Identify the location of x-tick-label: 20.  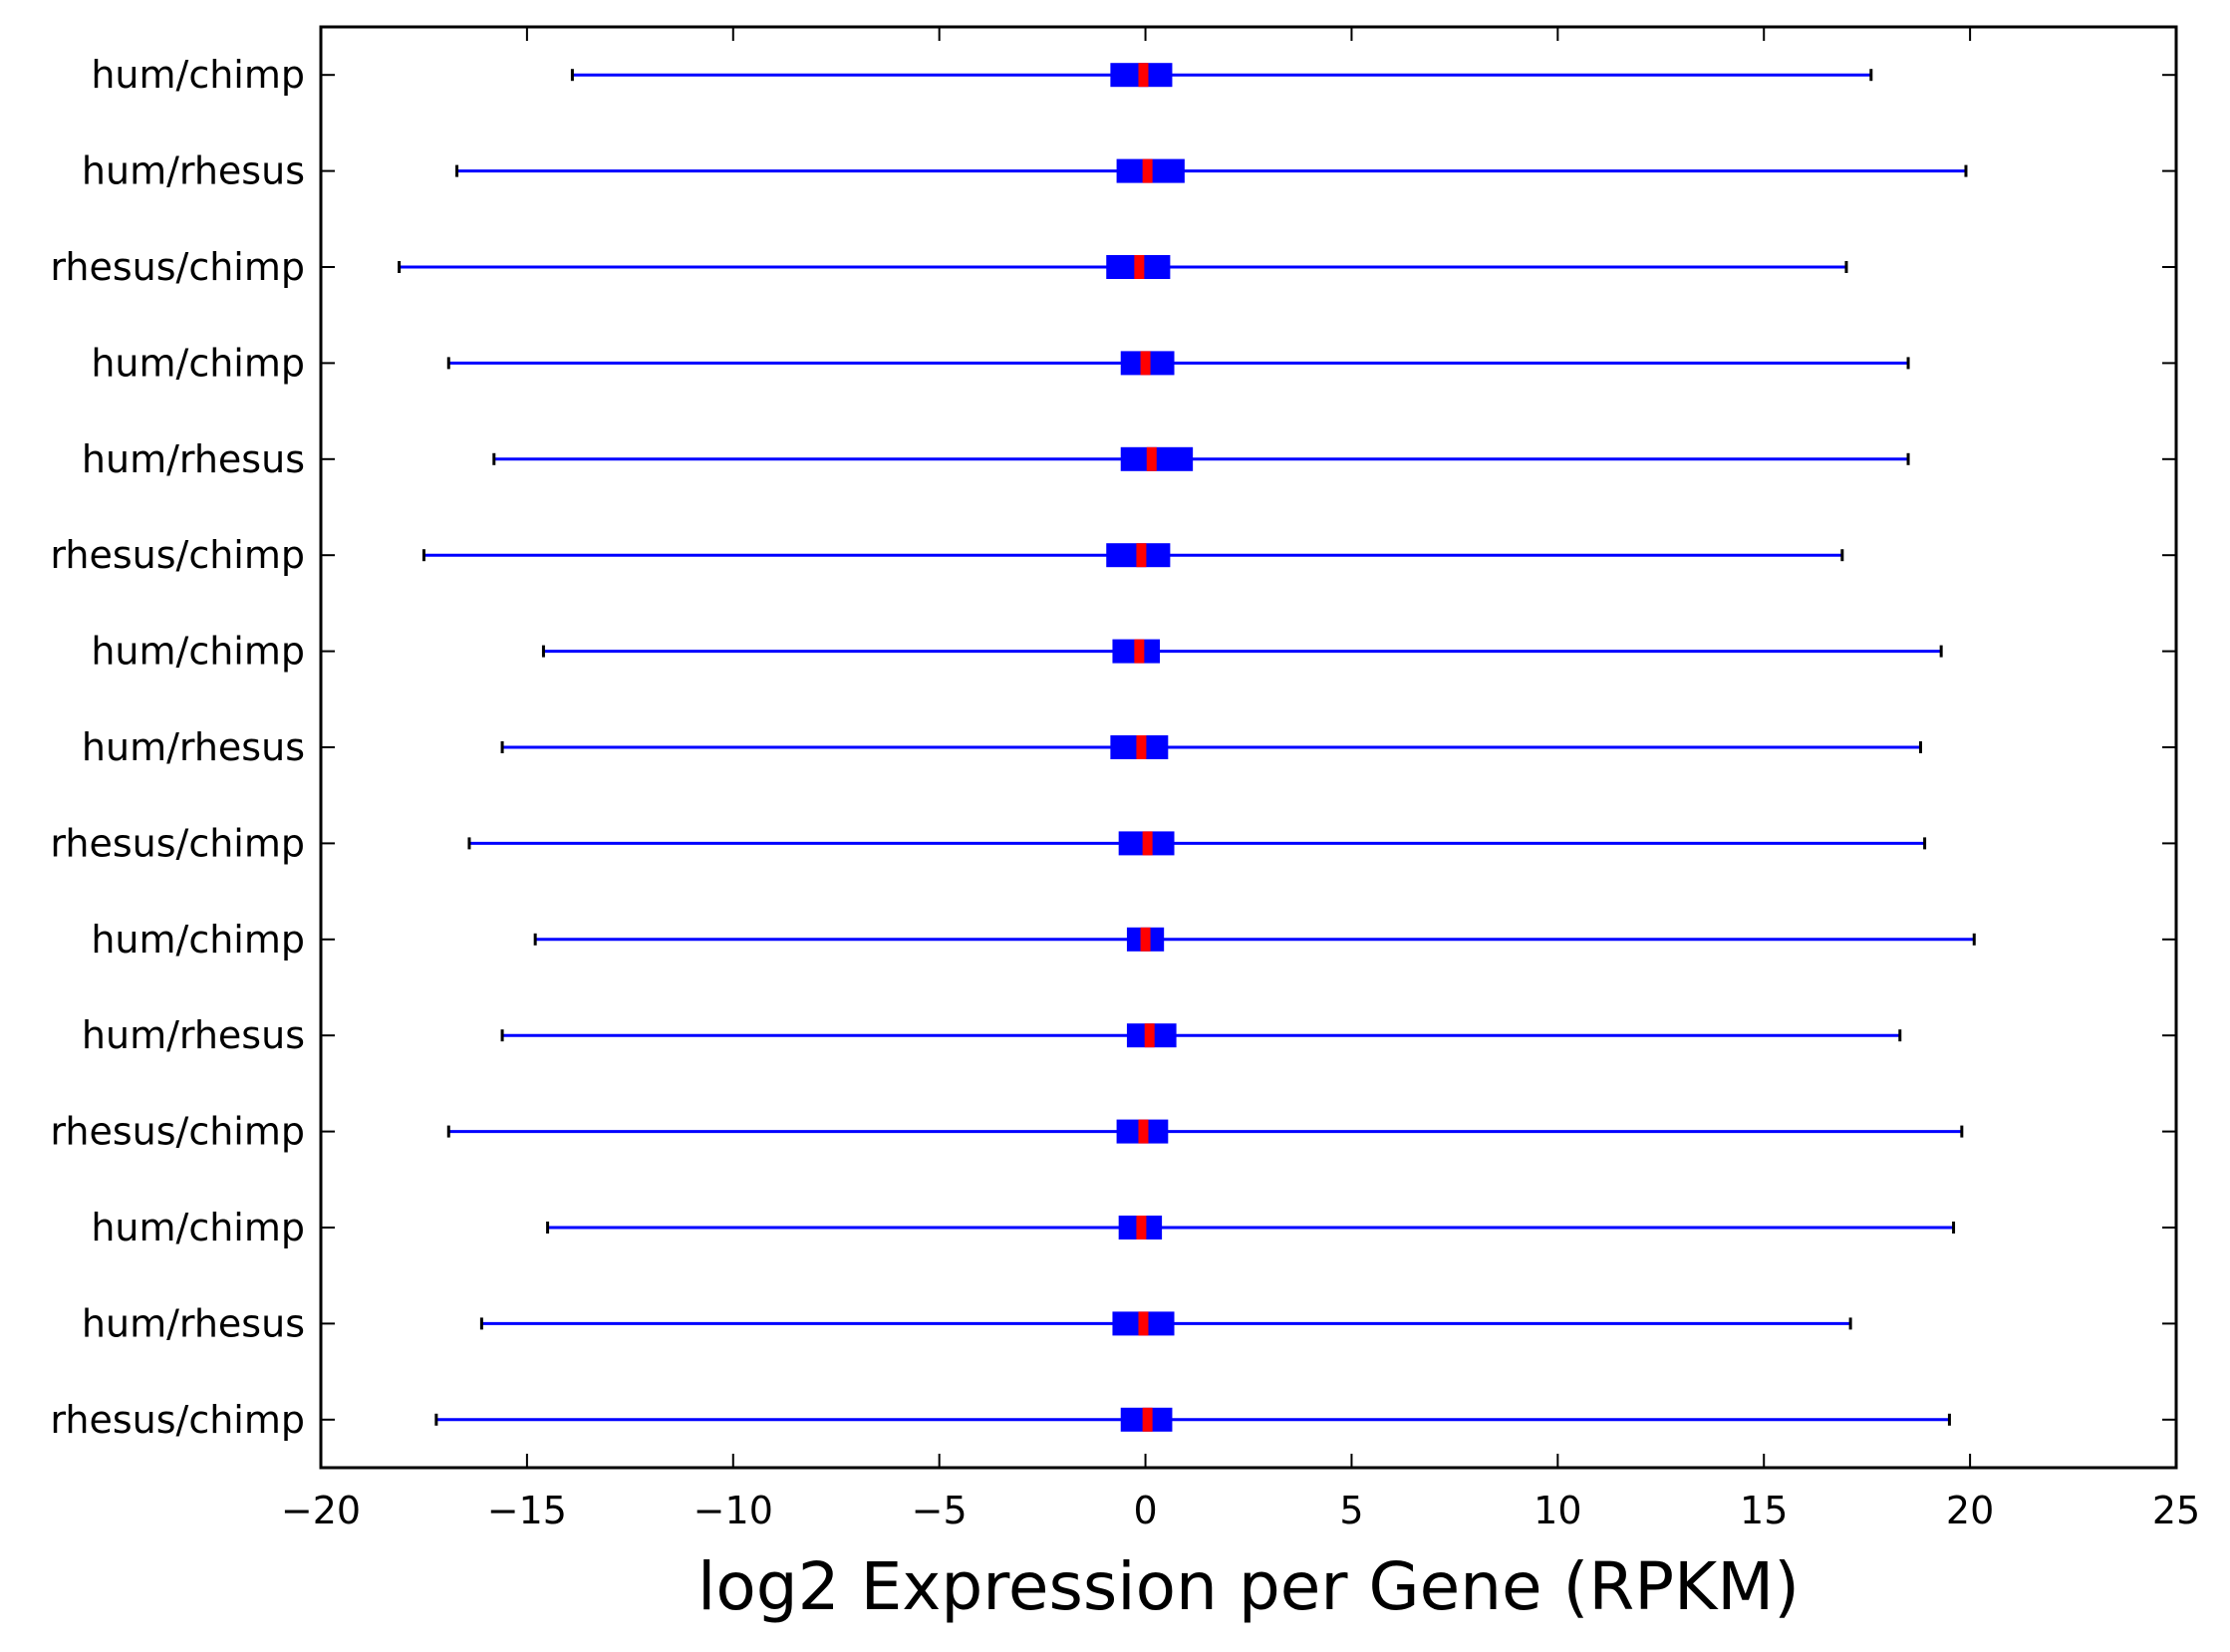
(1970, 1510).